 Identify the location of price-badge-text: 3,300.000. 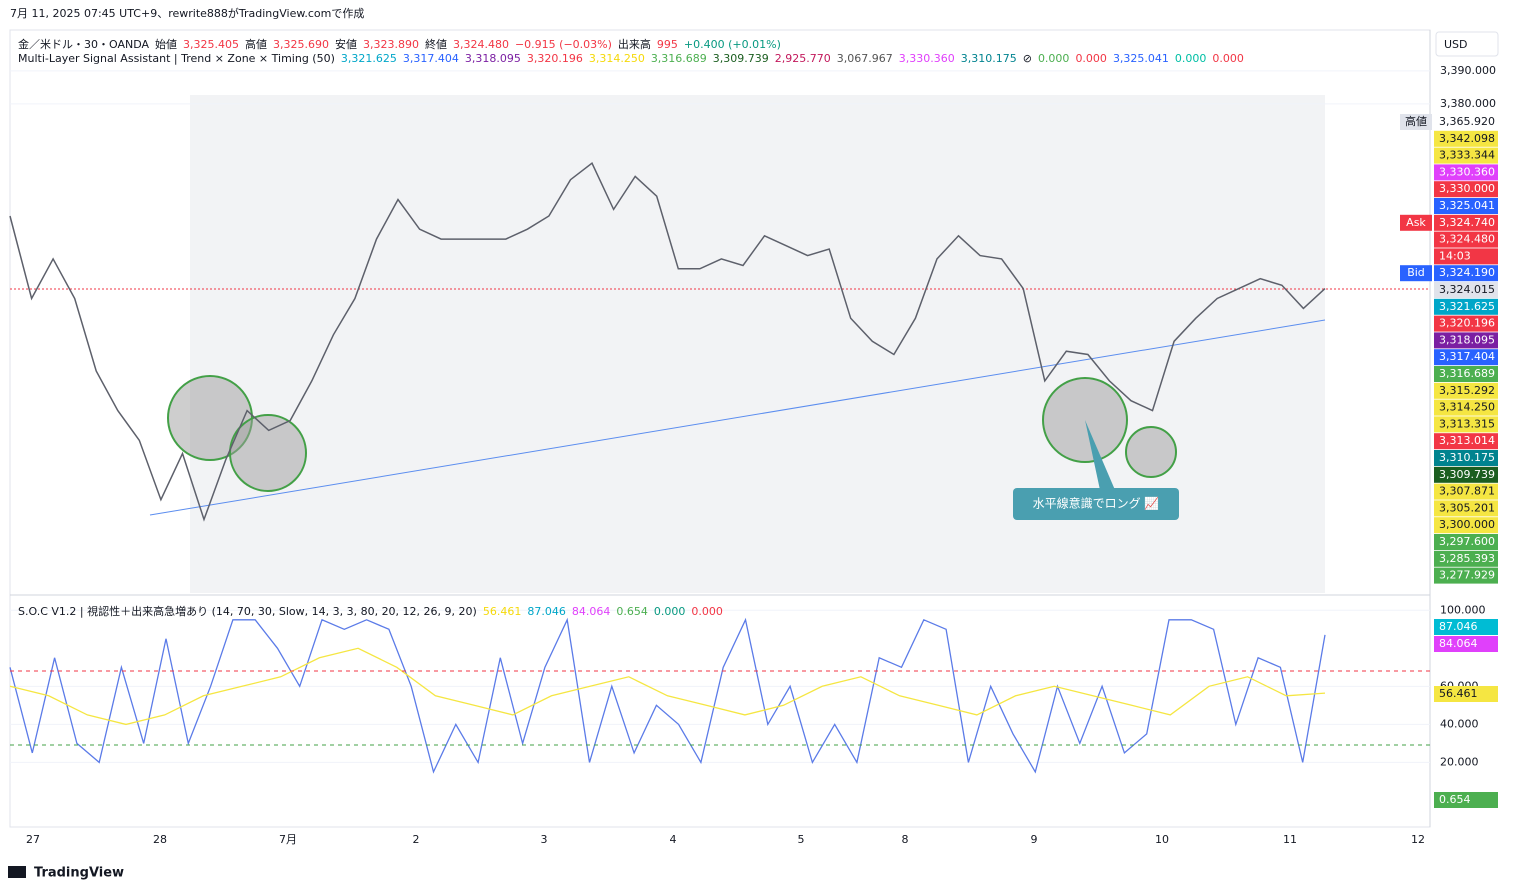
(1467, 524).